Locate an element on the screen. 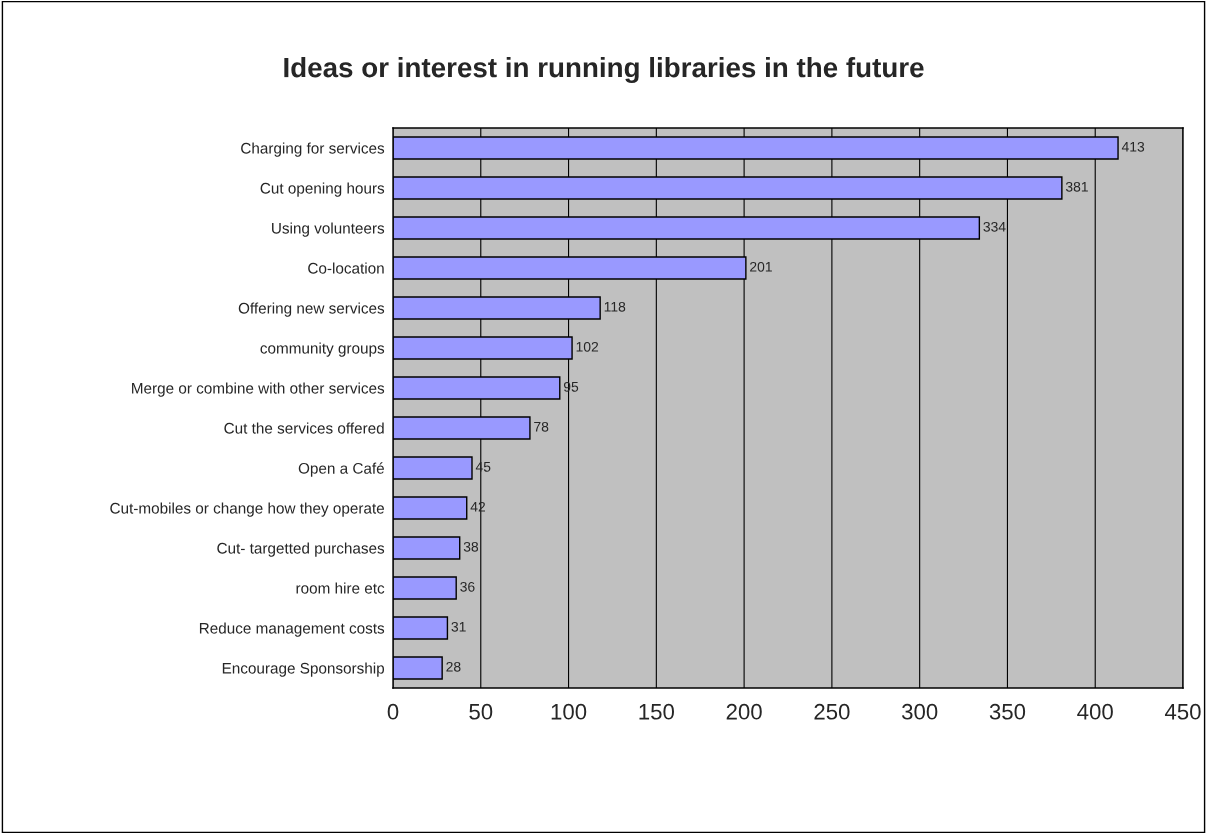  data-label: 36 is located at coordinates (467, 586).